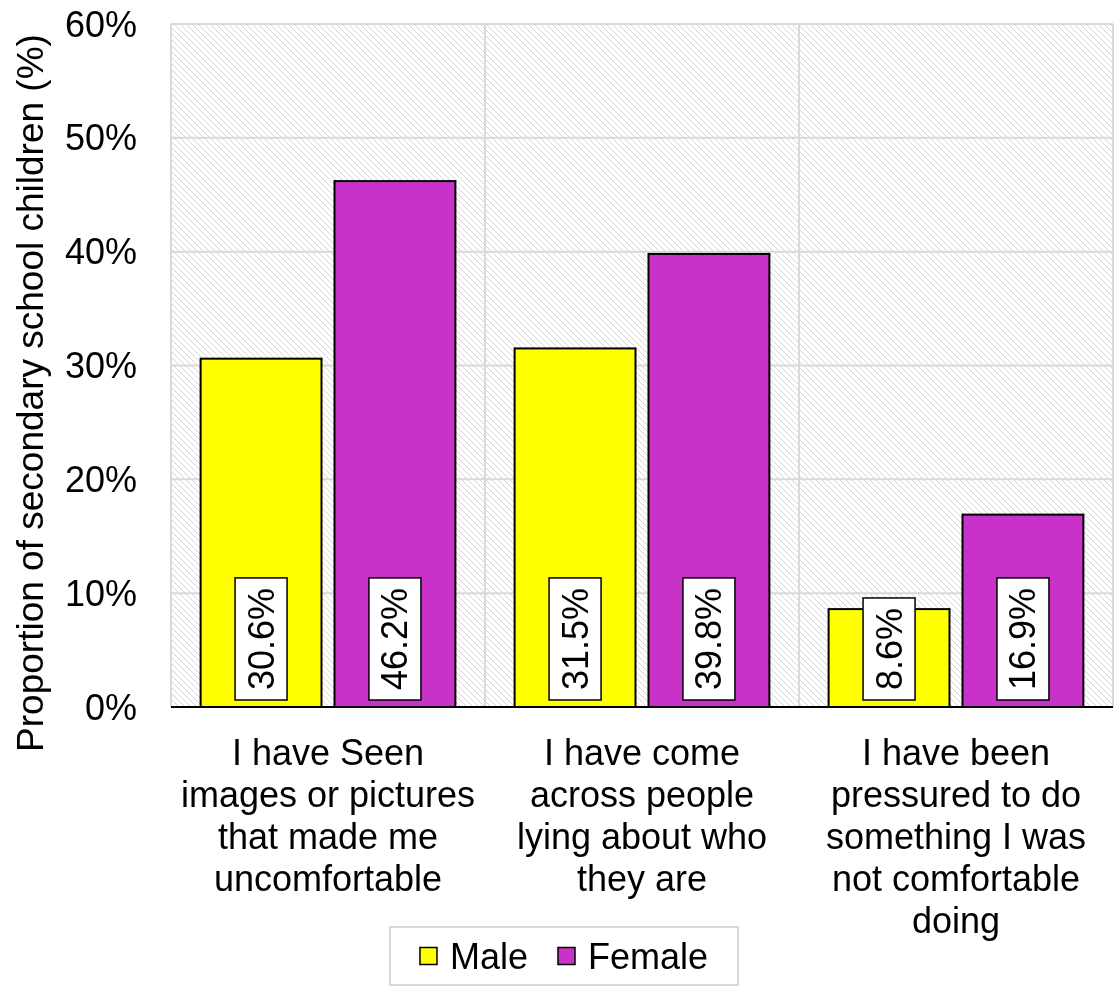  What do you see at coordinates (100, 593) in the screenshot?
I see `y-tick-label: 10%` at bounding box center [100, 593].